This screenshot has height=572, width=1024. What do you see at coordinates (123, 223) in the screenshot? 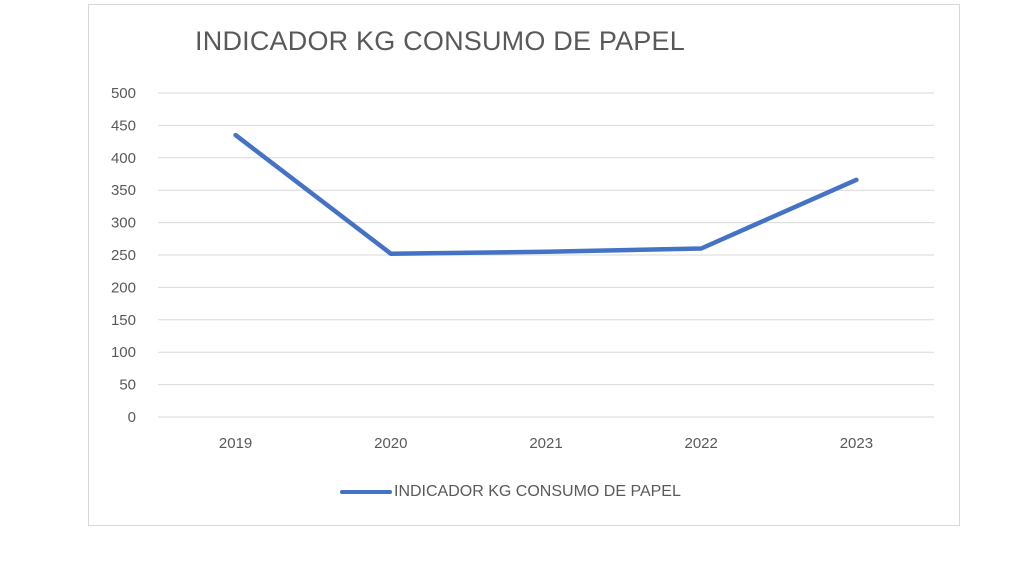
I see `y-tick-label: 300` at bounding box center [123, 223].